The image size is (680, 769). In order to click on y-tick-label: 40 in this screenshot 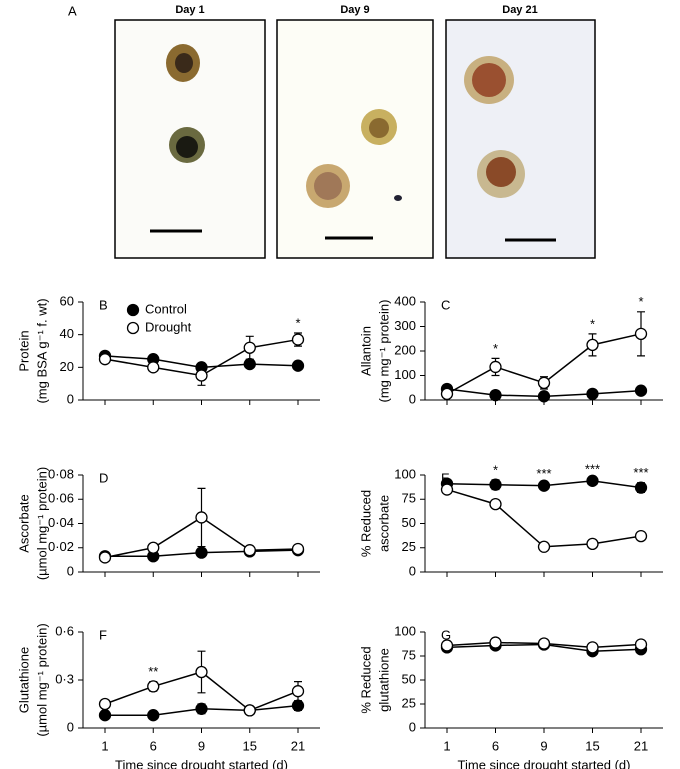, I will do `click(67, 333)`.